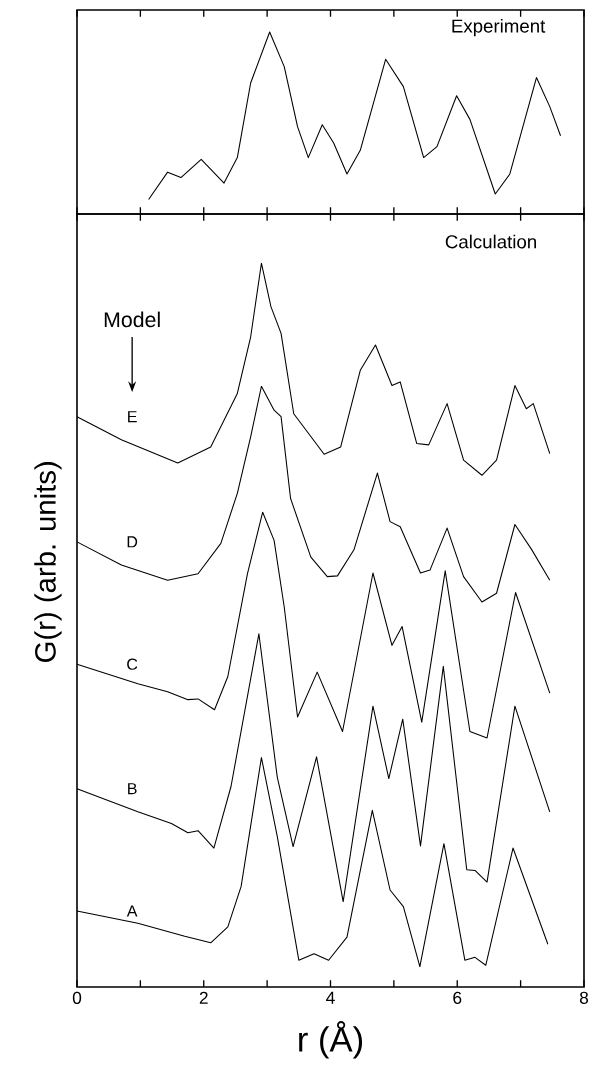  I want to click on series-label: B, so click(132, 789).